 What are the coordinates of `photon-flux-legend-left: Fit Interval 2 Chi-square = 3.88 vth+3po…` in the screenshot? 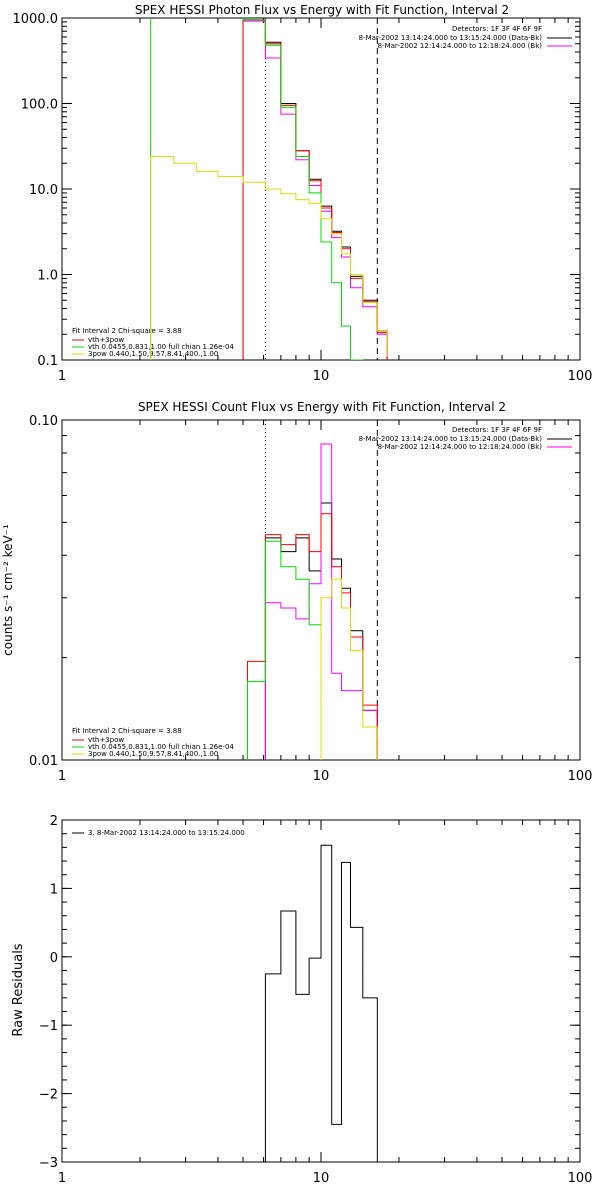 It's located at (153, 342).